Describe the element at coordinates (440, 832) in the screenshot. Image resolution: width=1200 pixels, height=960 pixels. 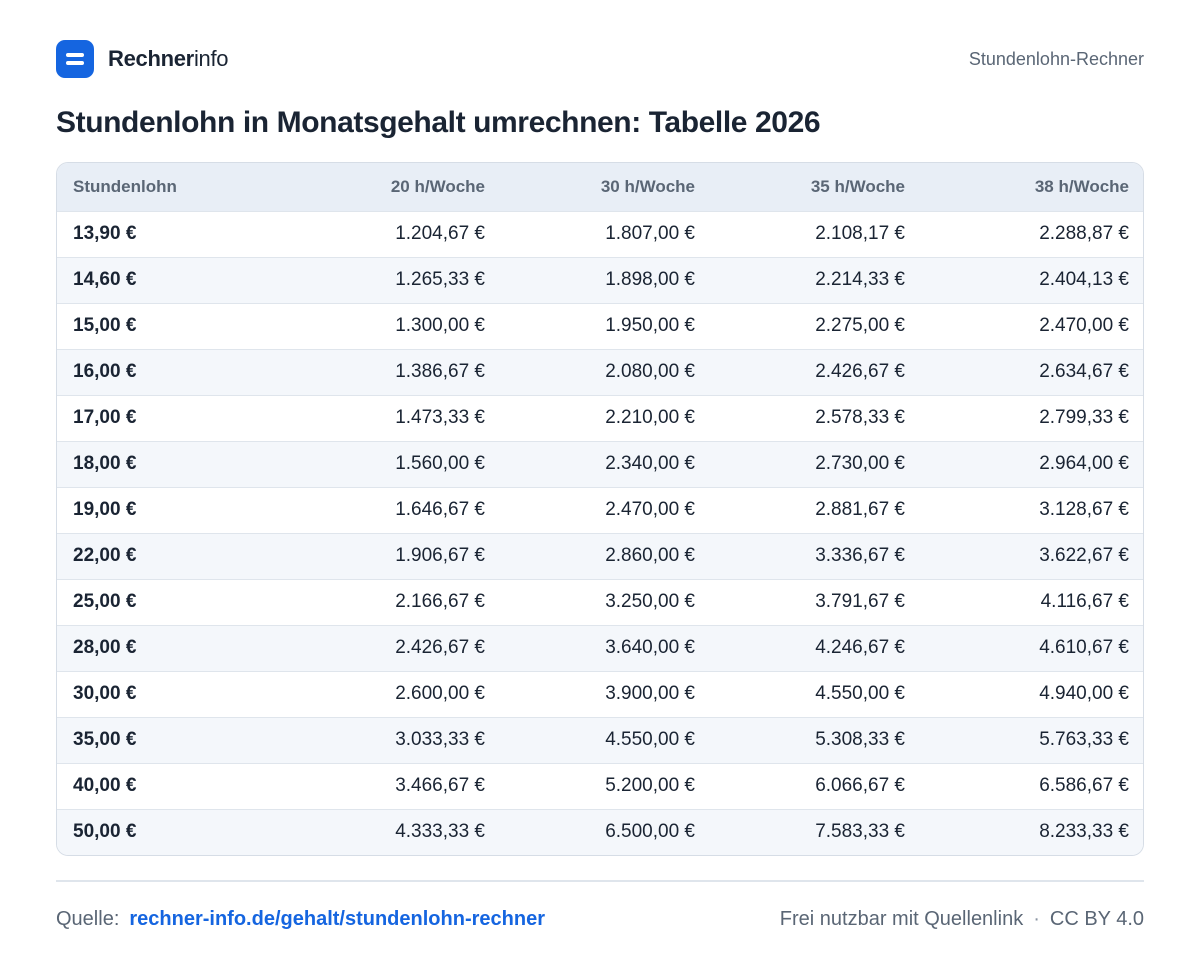
I see `monthly-salary-cell: 4.333,33 €` at that location.